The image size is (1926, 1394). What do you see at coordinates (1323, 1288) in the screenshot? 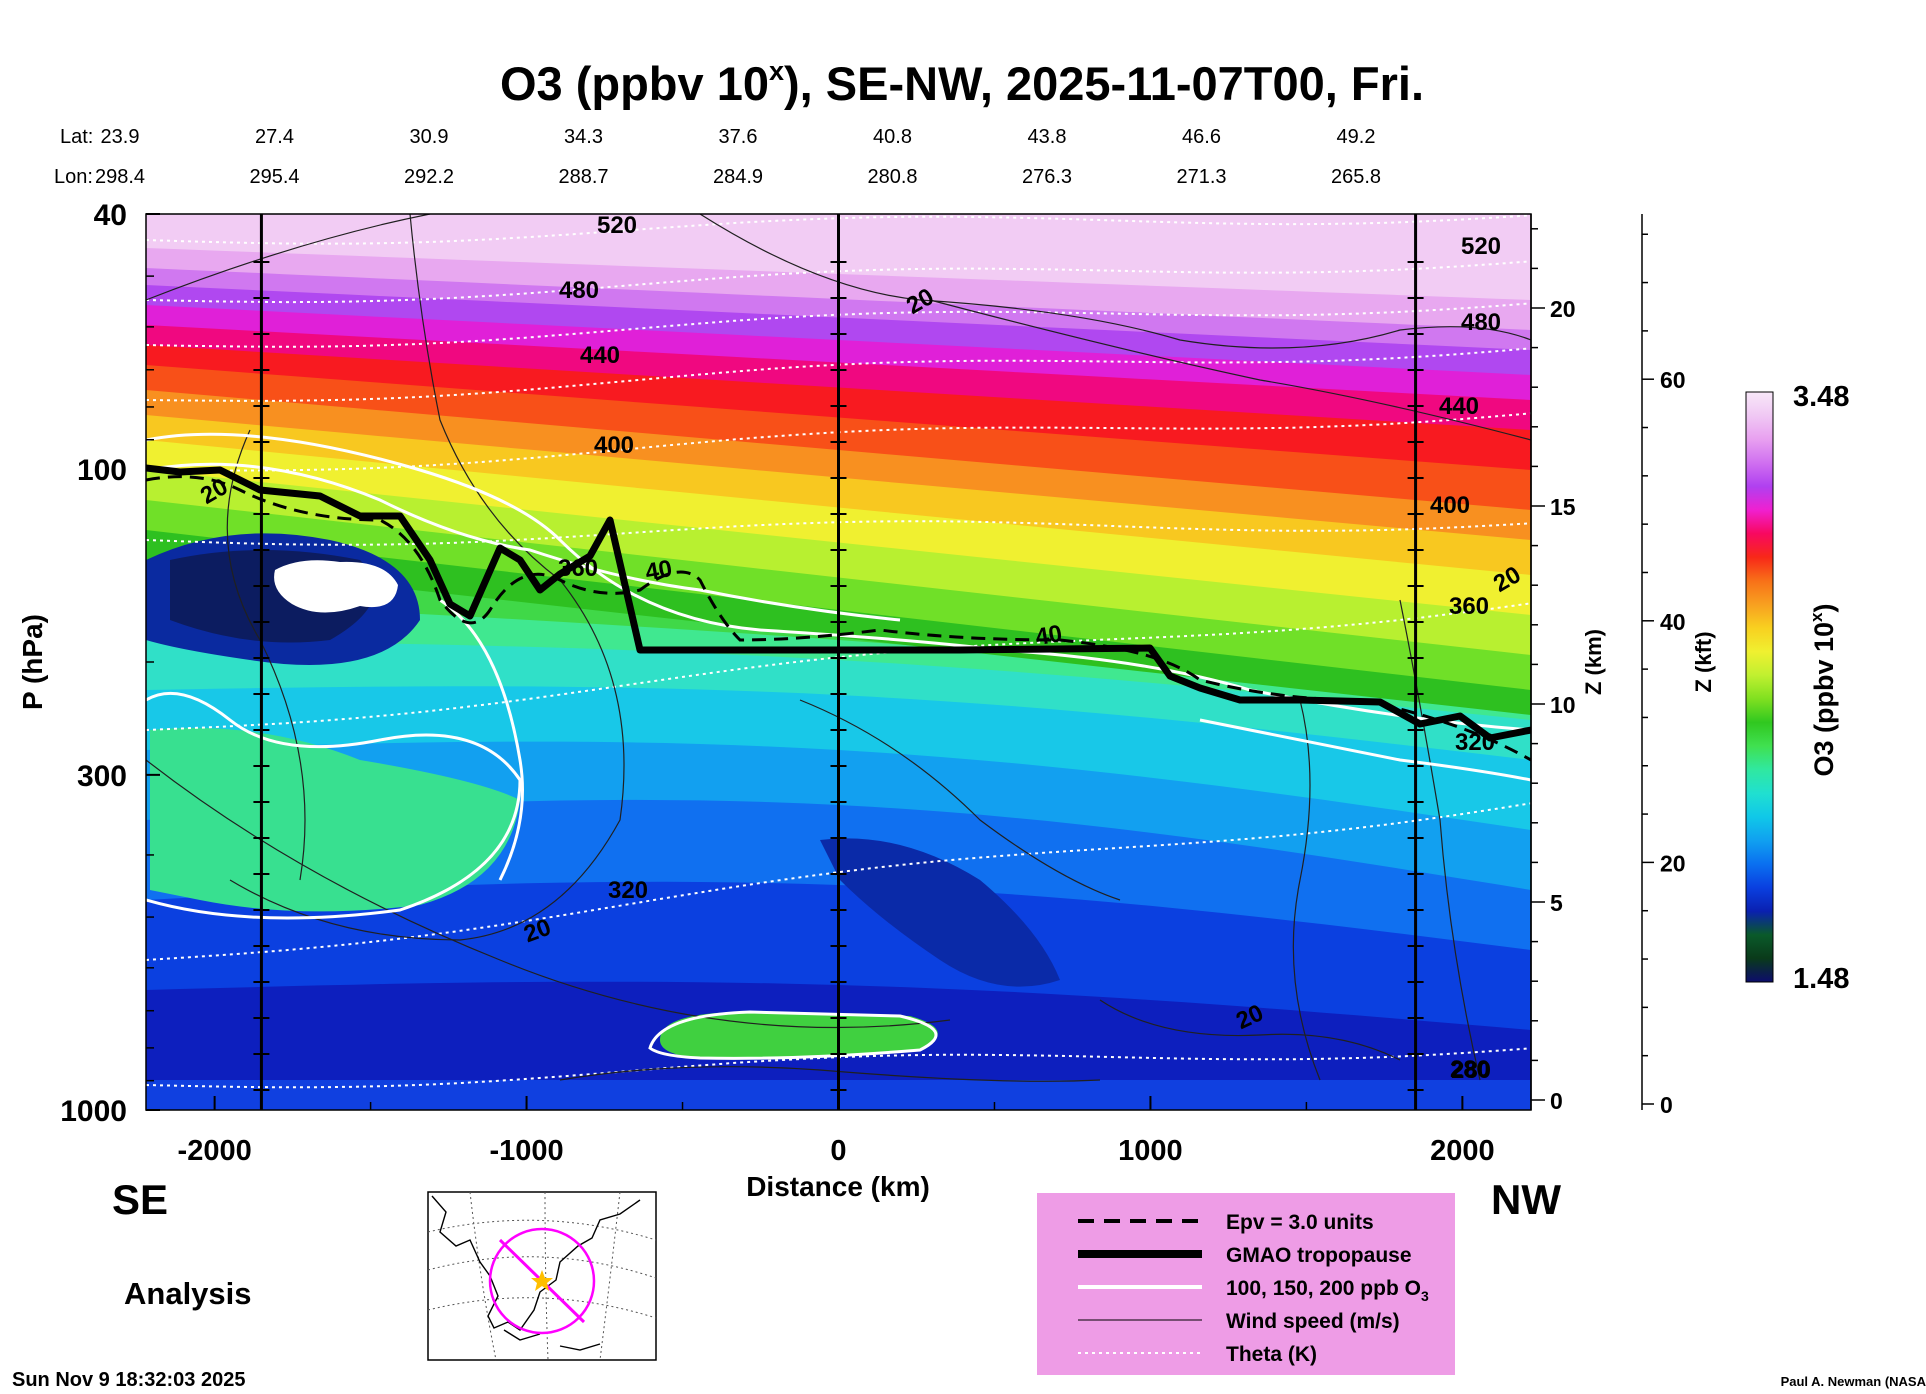
I see `legend-label-text: 100, 150, 200 ppb O` at bounding box center [1323, 1288].